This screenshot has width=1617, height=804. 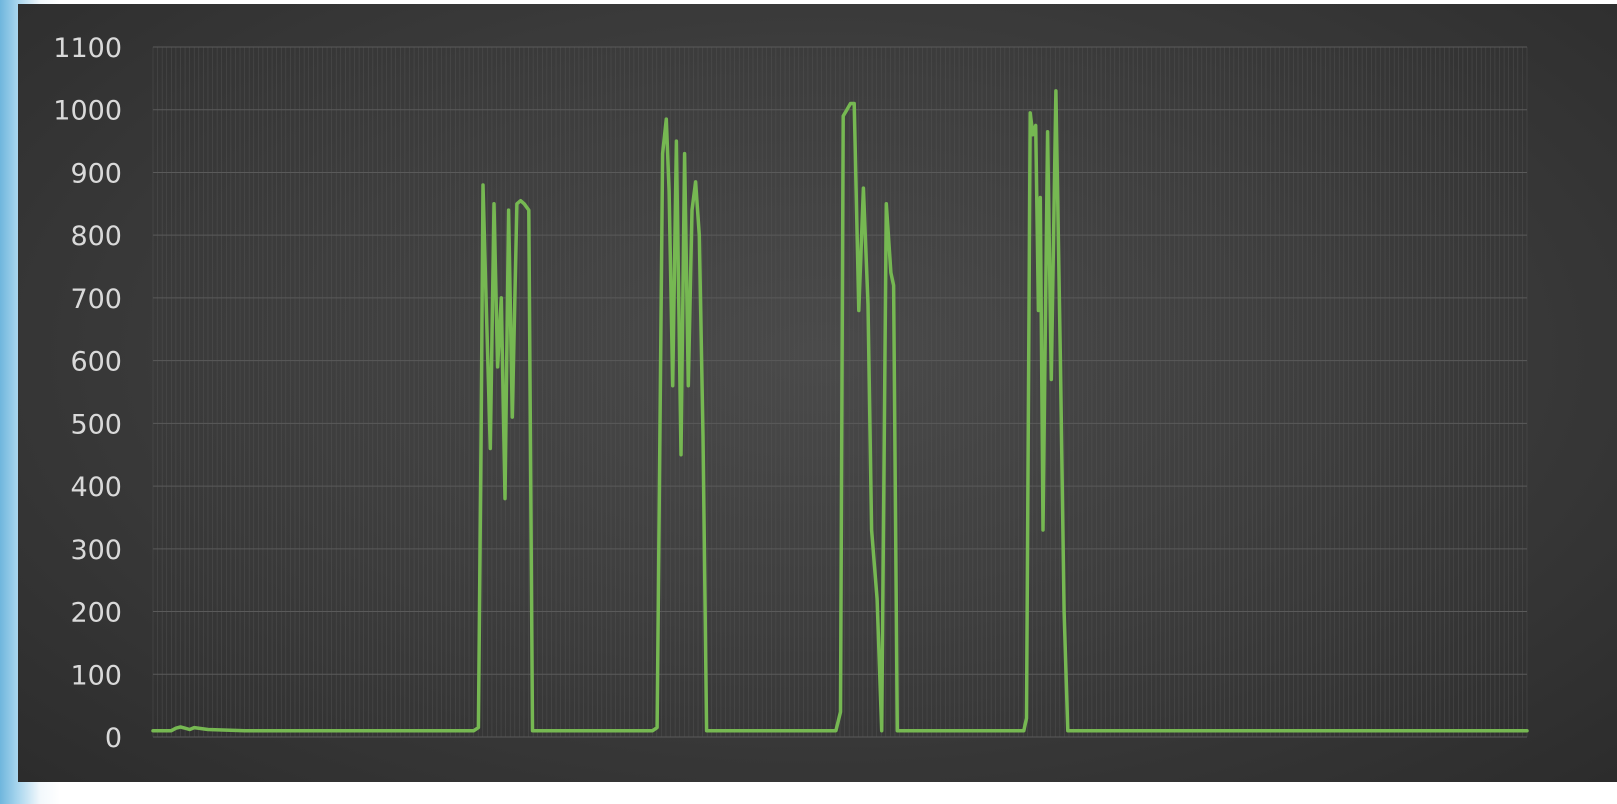 I want to click on y-tick-label: 1100, so click(x=87, y=48).